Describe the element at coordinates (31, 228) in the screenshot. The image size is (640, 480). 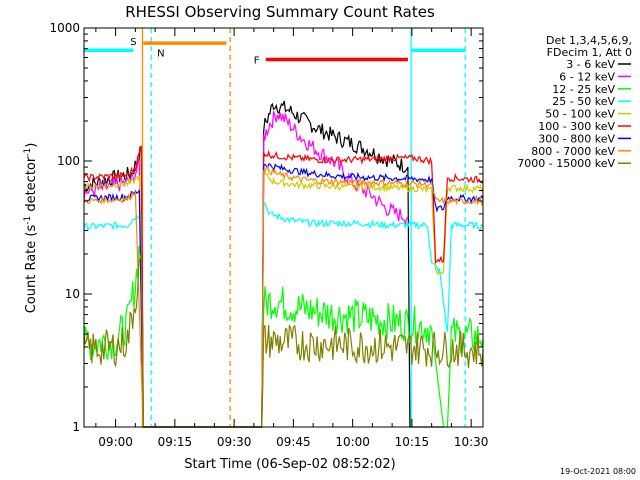
I see `y-axis-label: Count Rate (s-1 detector-1)` at that location.